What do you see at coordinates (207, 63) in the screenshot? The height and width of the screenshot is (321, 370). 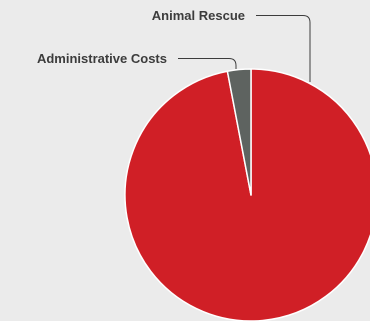 I see `leader-line-administrative-costs` at bounding box center [207, 63].